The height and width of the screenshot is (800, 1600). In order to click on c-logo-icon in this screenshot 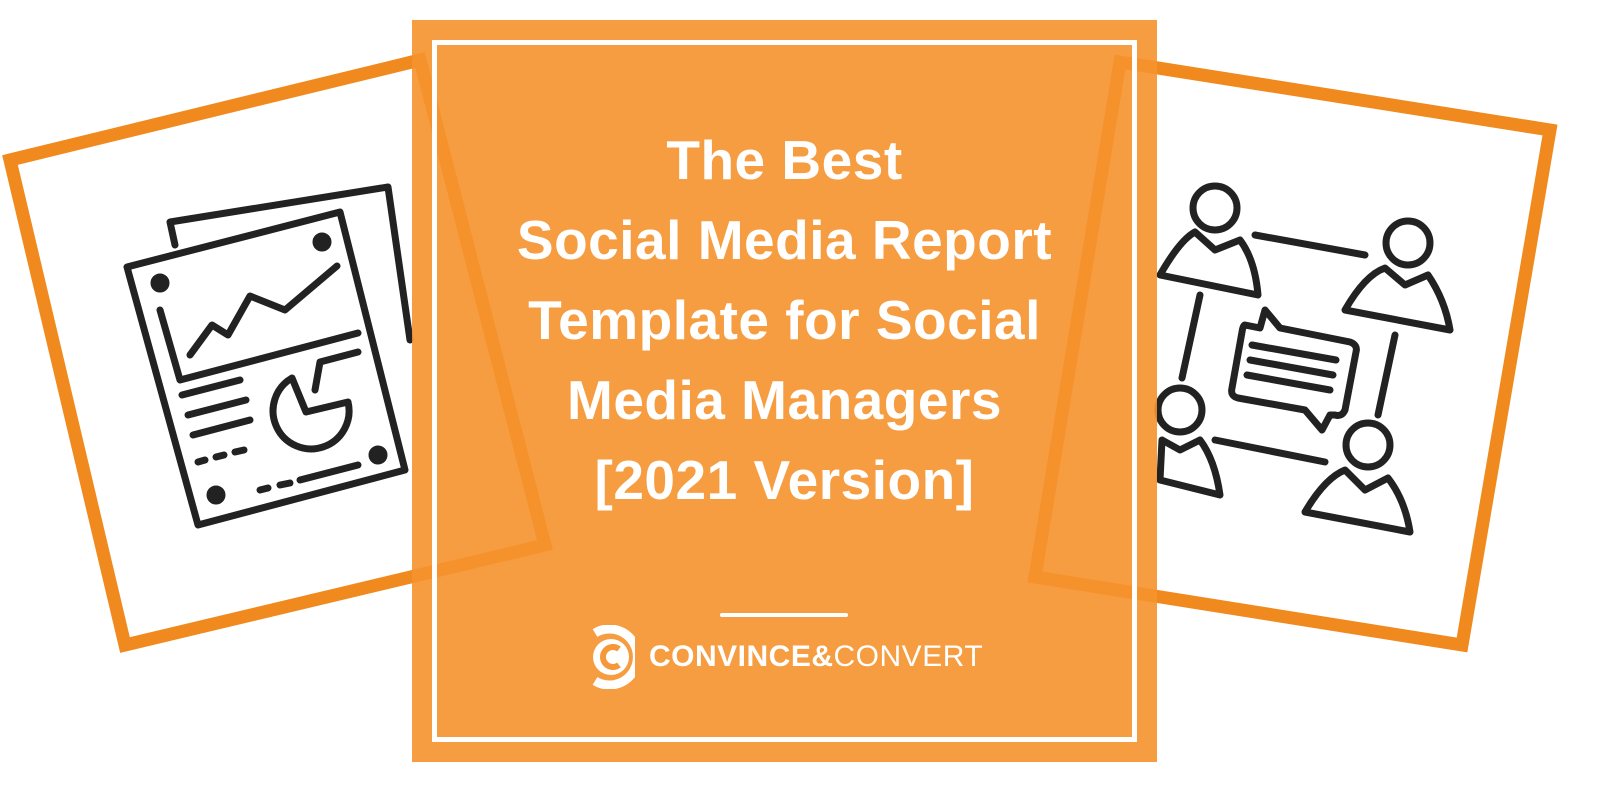, I will do `click(613, 657)`.